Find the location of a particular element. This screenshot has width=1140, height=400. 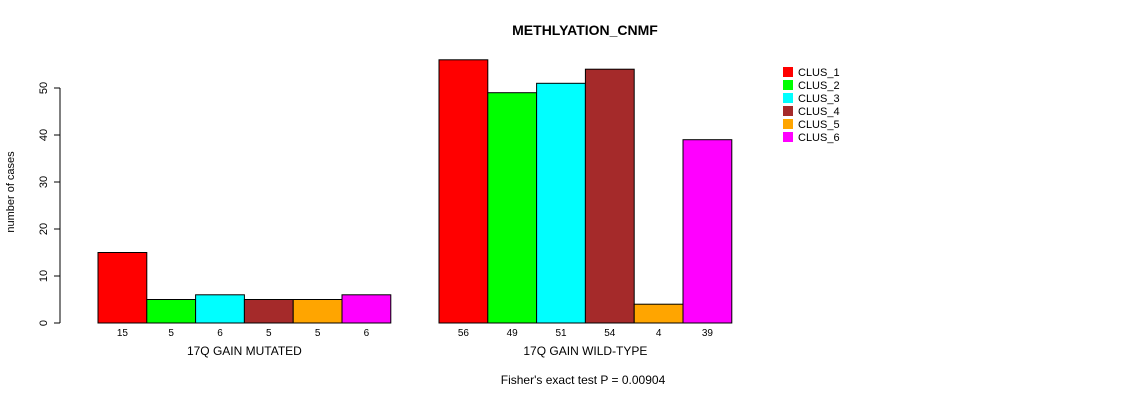

legend-label: CLUS_6 is located at coordinates (819, 138).